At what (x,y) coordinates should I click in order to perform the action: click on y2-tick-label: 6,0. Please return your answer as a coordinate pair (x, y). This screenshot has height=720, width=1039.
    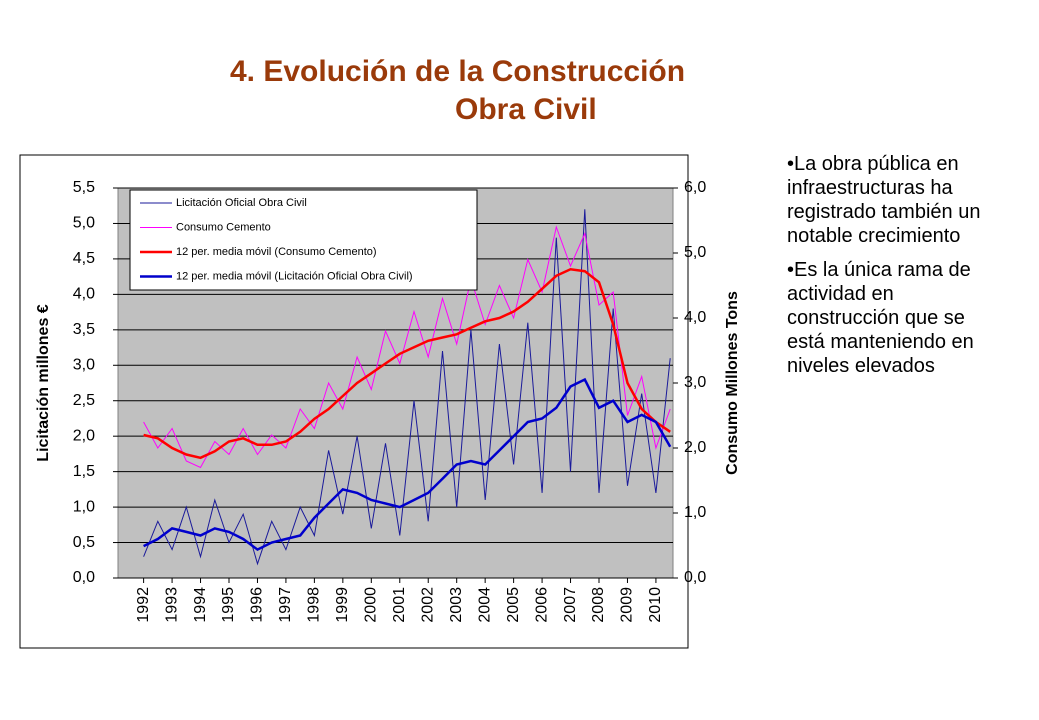
    Looking at the image, I should click on (695, 187).